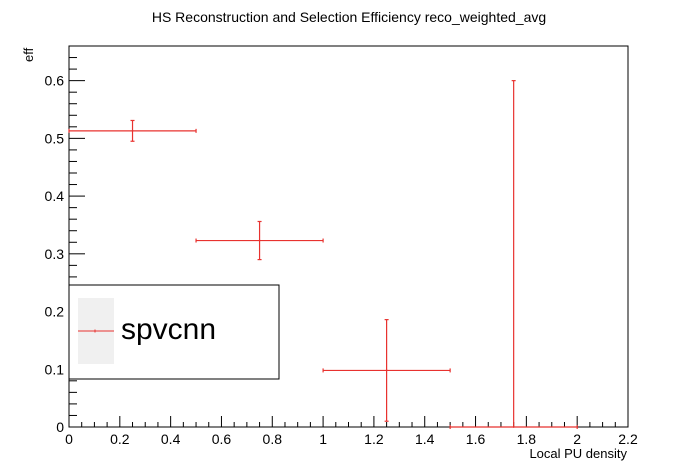 The image size is (698, 475). Describe the element at coordinates (171, 439) in the screenshot. I see `x-tick-label: 0.4` at that location.